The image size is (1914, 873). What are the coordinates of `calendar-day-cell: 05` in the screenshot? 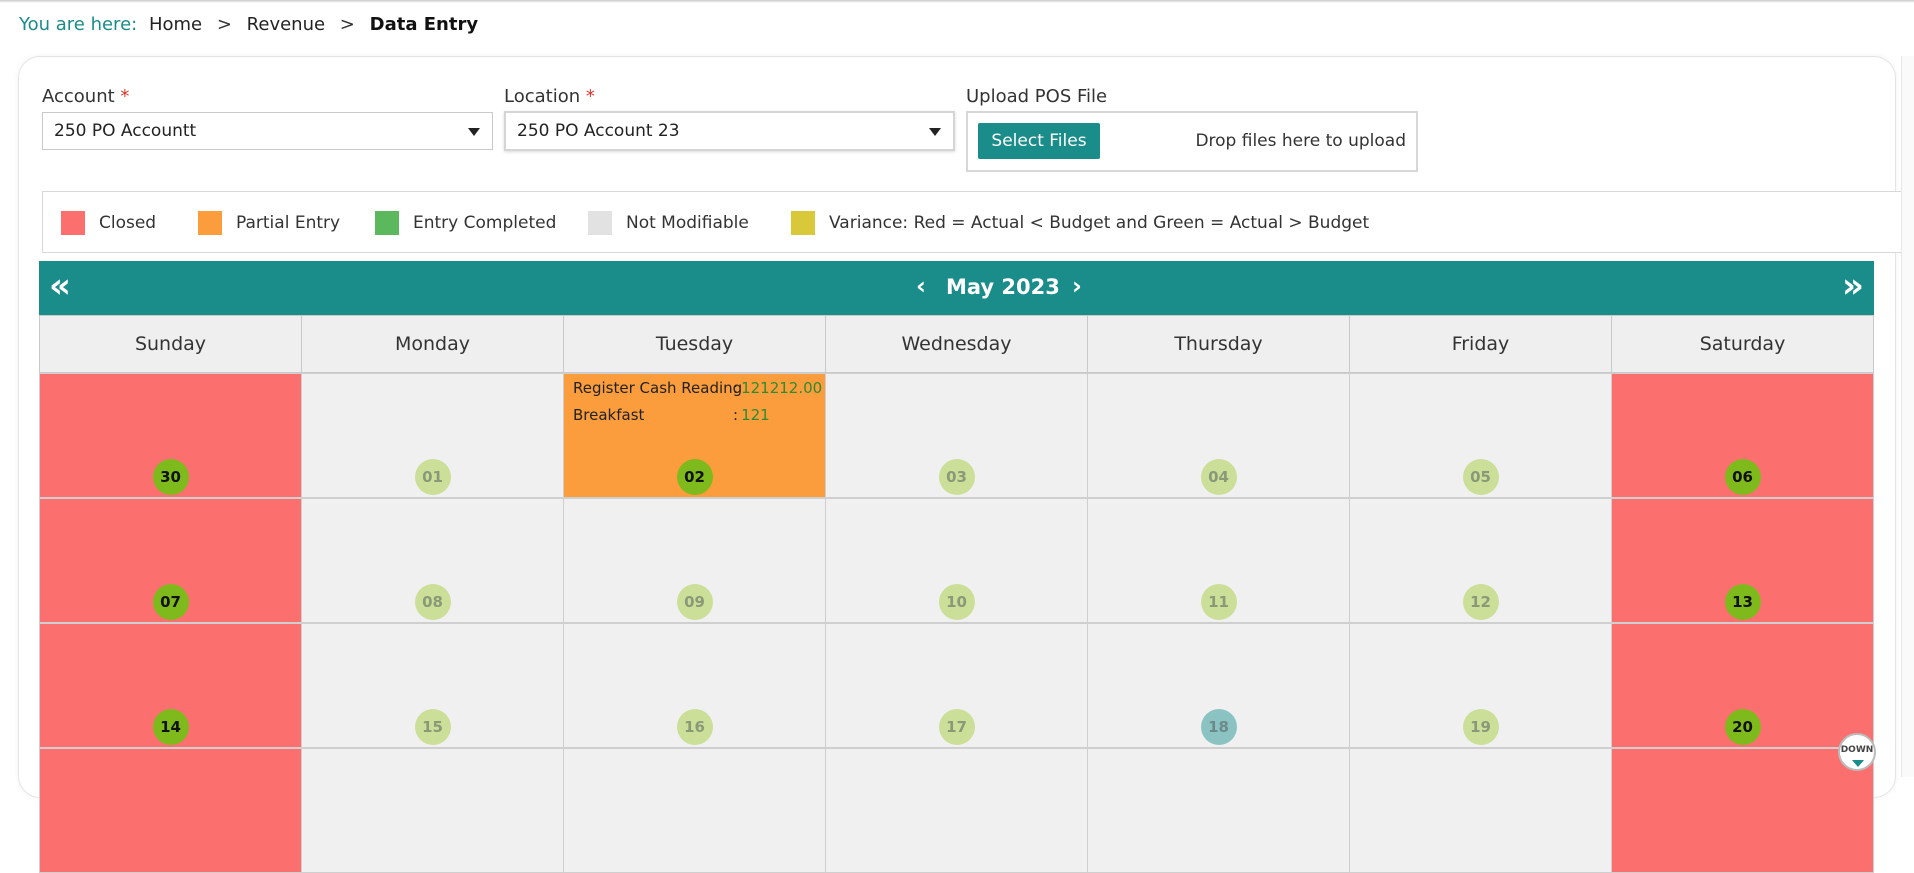 It's located at (1480, 435).